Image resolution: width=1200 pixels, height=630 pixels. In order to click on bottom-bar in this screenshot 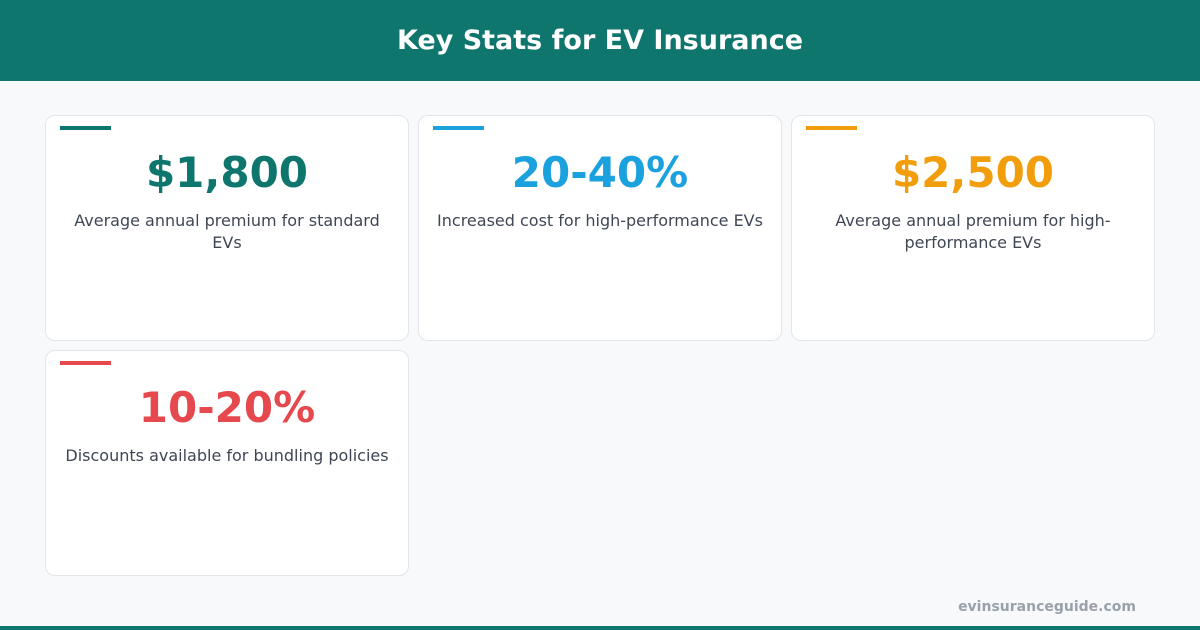, I will do `click(600, 628)`.